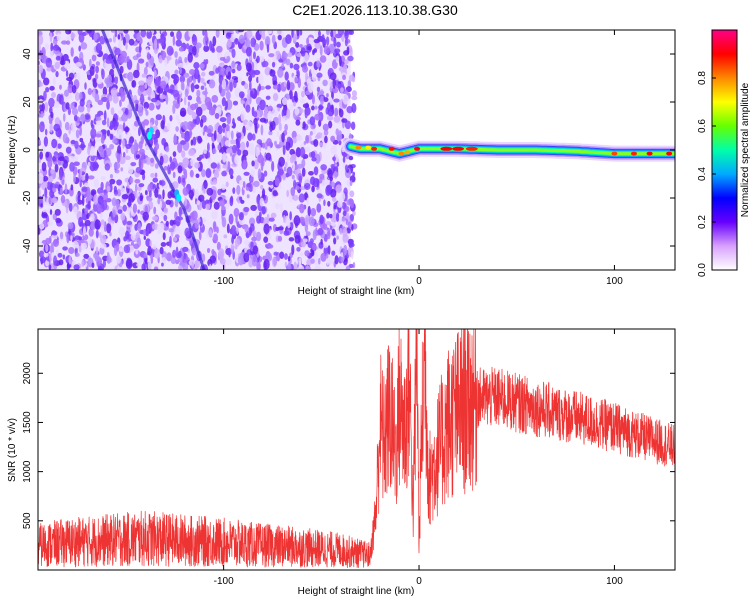 This screenshot has height=600, width=750. Describe the element at coordinates (702, 78) in the screenshot. I see `colorbar-tick-label: 0.8` at that location.